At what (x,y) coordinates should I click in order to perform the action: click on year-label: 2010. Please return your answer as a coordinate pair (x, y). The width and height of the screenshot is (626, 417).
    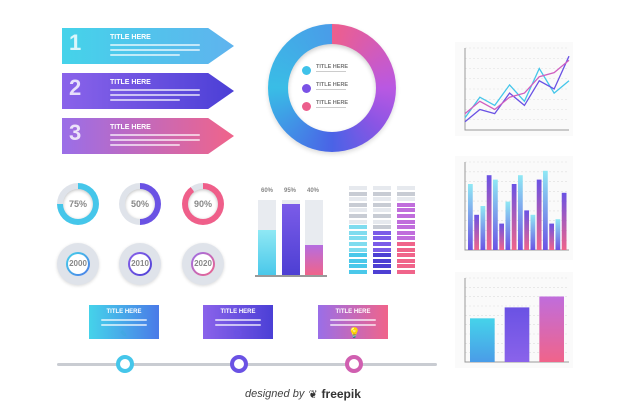
    Looking at the image, I should click on (140, 263).